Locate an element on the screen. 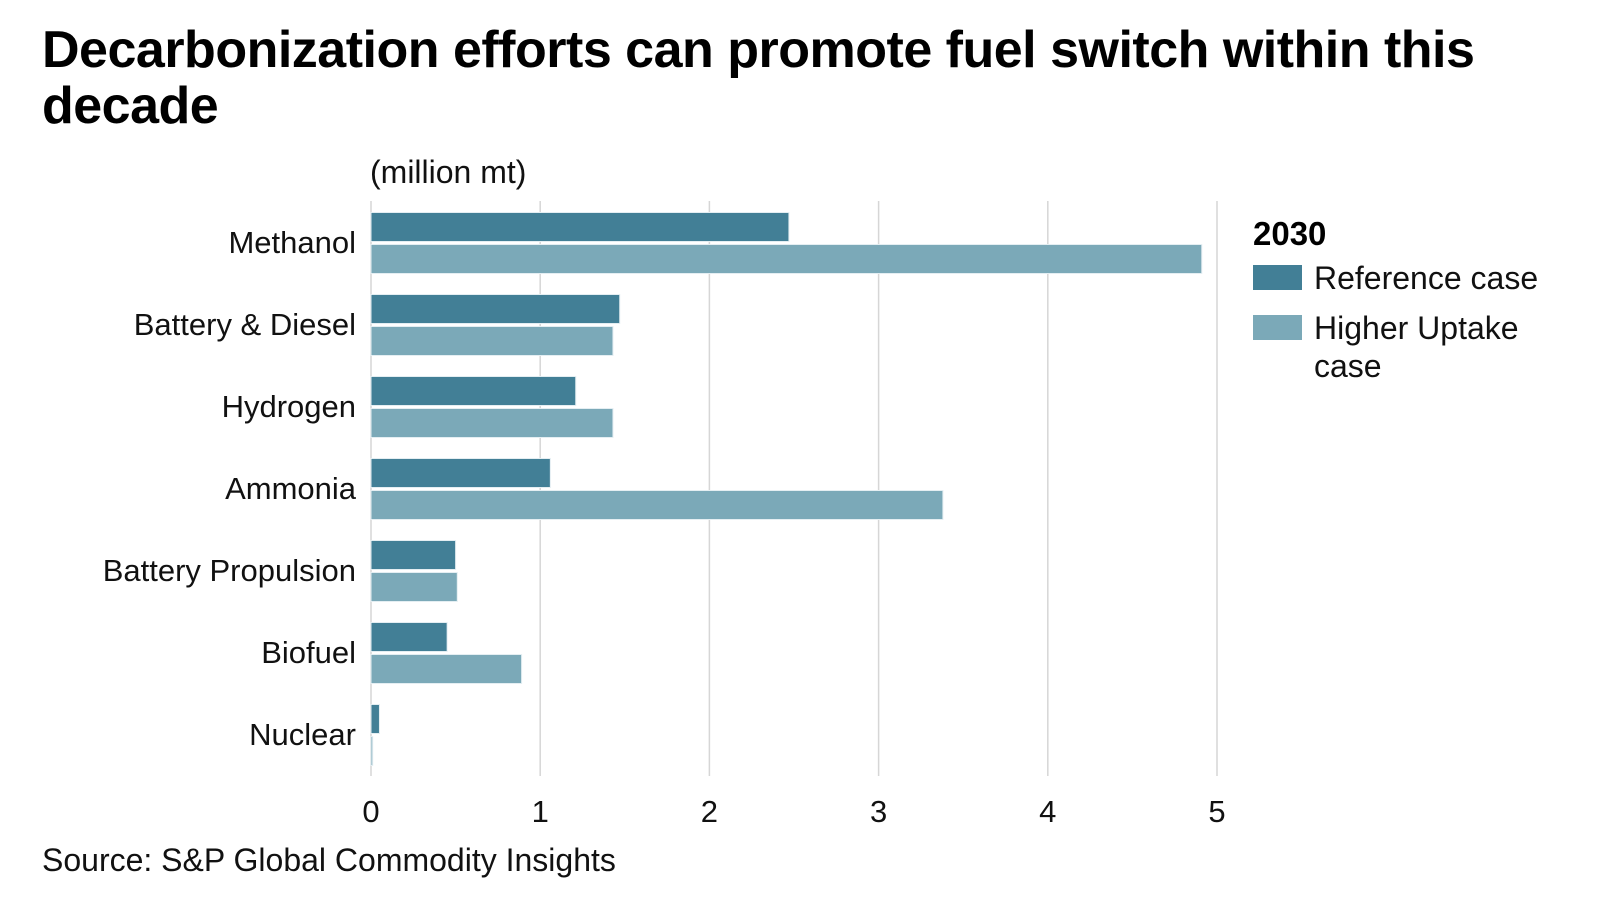 The image size is (1608, 906). legend-swatch-reference is located at coordinates (1277, 277).